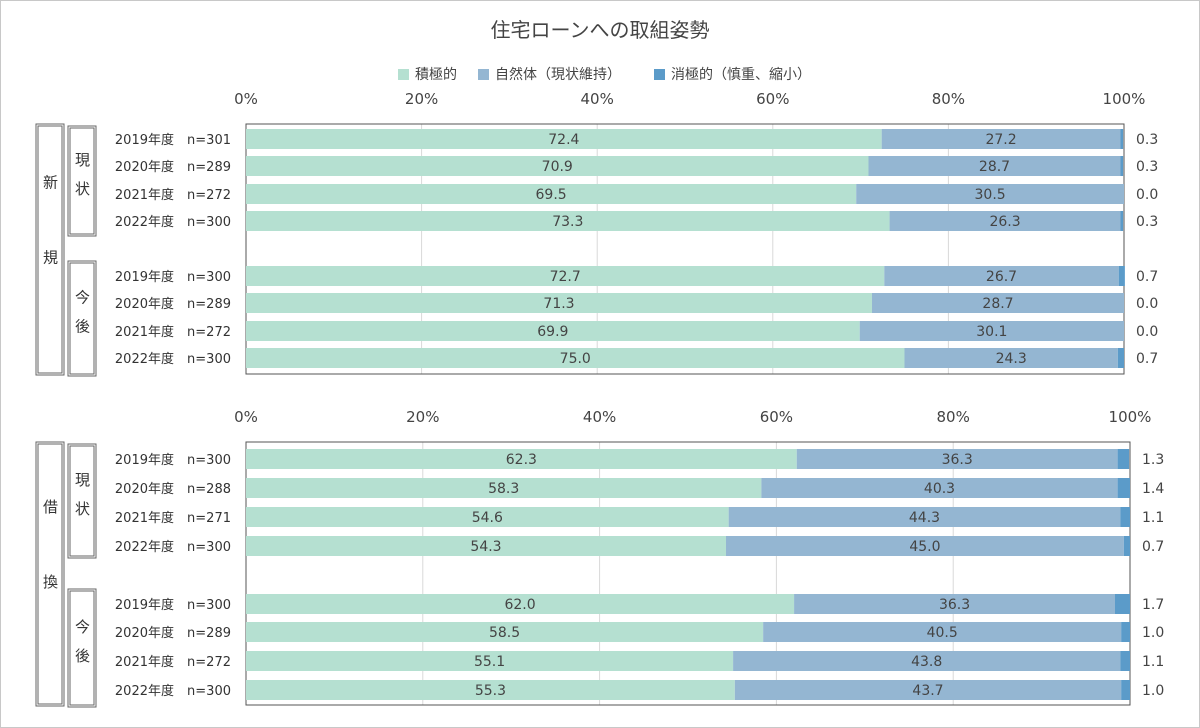  I want to click on x-tick-label: 80%, so click(953, 417).